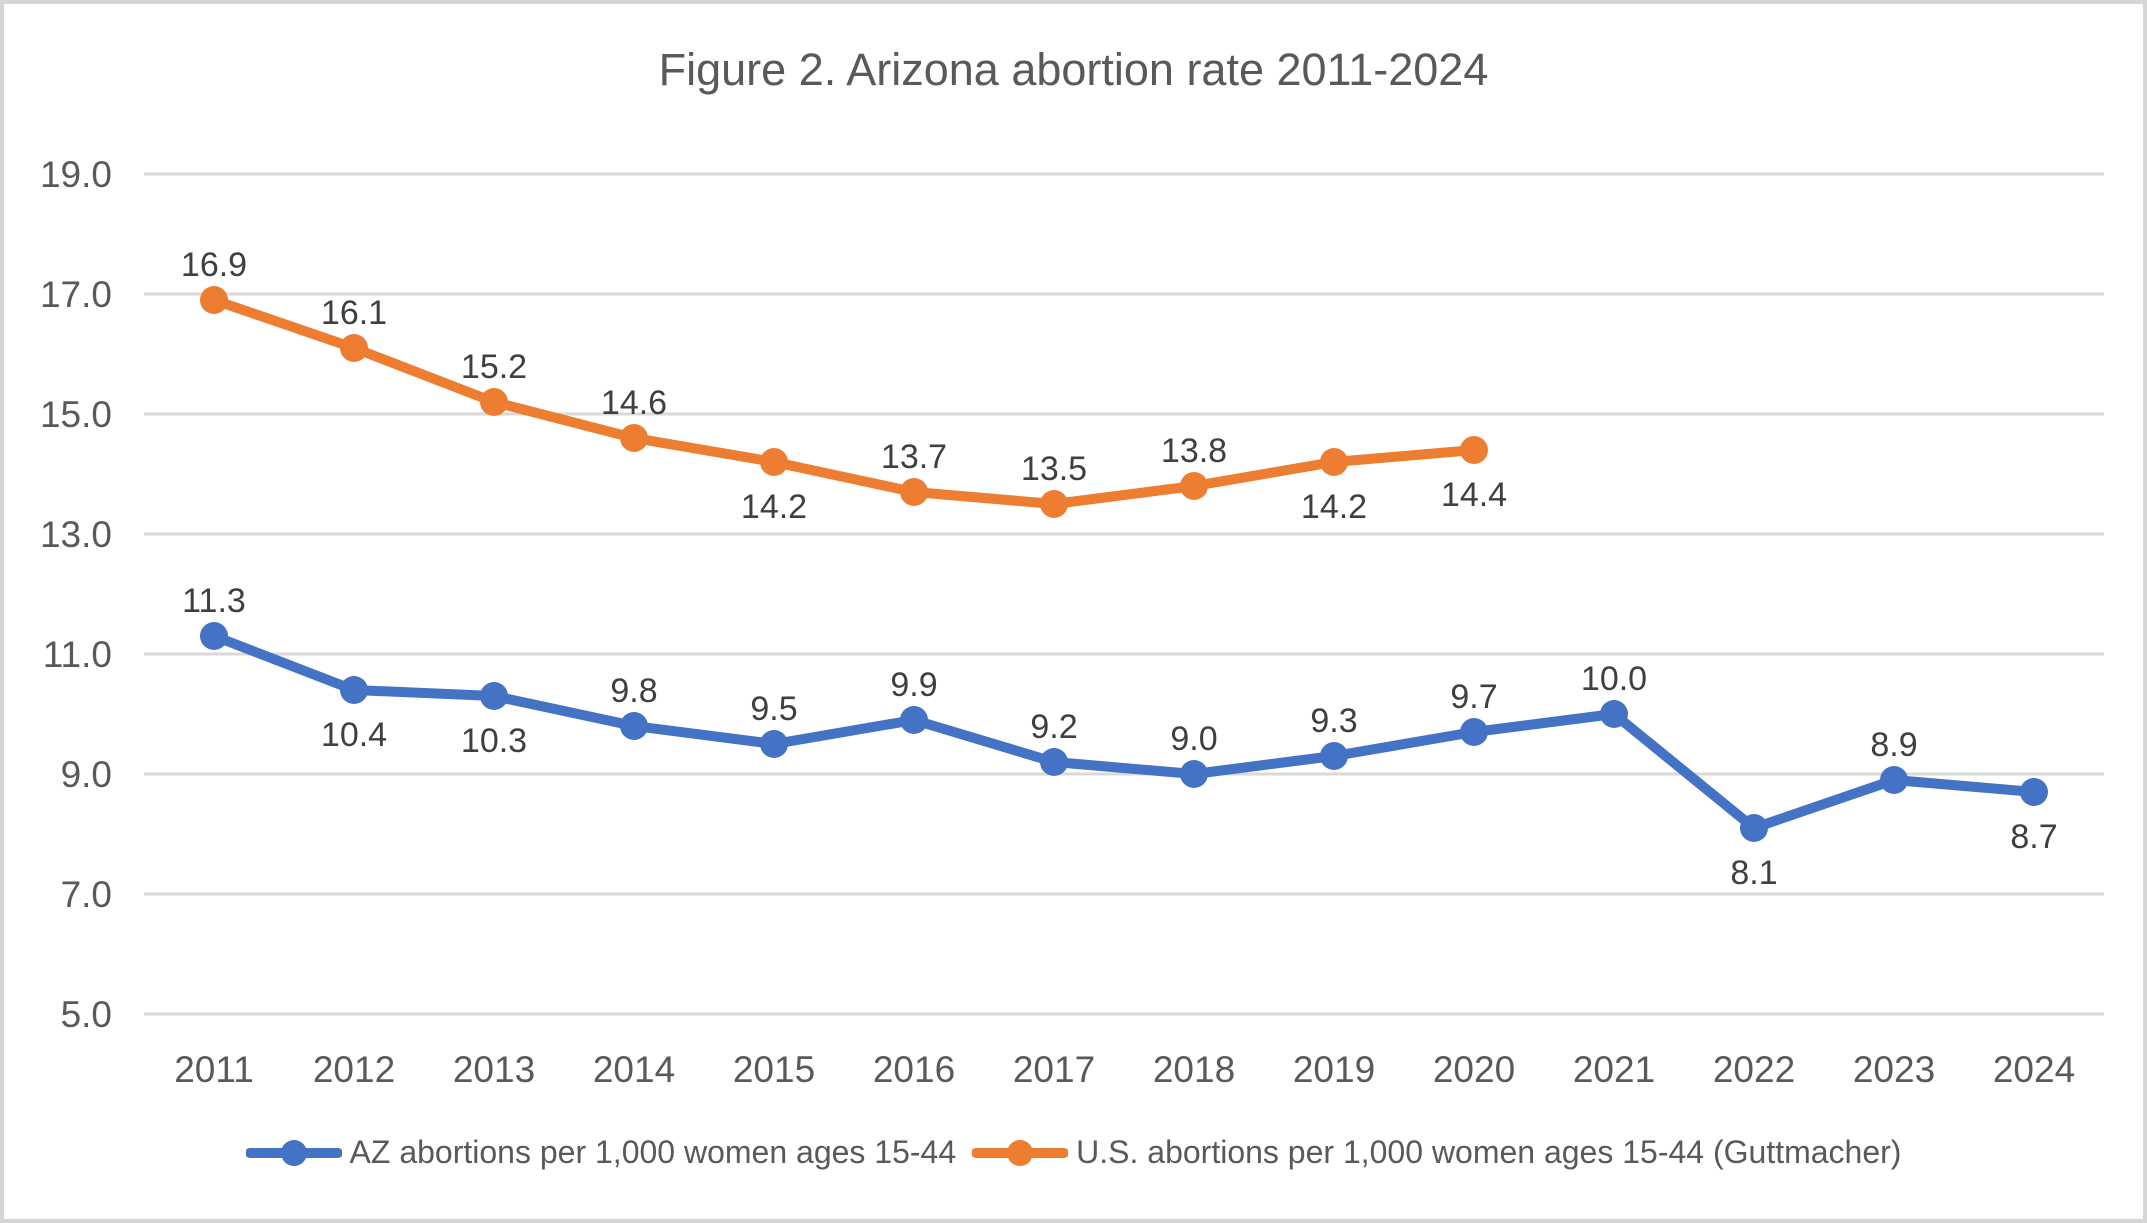 The height and width of the screenshot is (1223, 2147). What do you see at coordinates (913, 685) in the screenshot?
I see `data-point-label: 9.9` at bounding box center [913, 685].